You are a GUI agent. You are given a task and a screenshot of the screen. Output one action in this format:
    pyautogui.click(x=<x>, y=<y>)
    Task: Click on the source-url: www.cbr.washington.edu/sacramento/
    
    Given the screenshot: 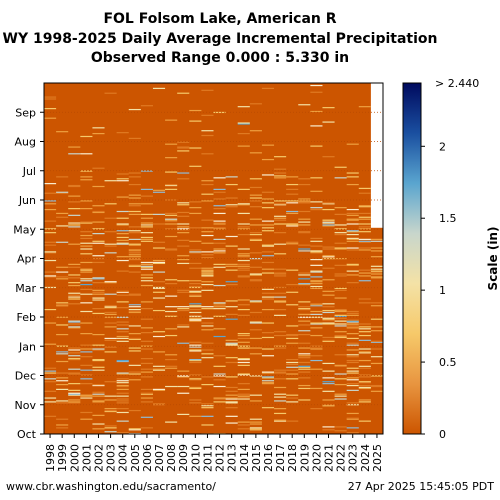 What is the action you would take?
    pyautogui.click(x=111, y=486)
    